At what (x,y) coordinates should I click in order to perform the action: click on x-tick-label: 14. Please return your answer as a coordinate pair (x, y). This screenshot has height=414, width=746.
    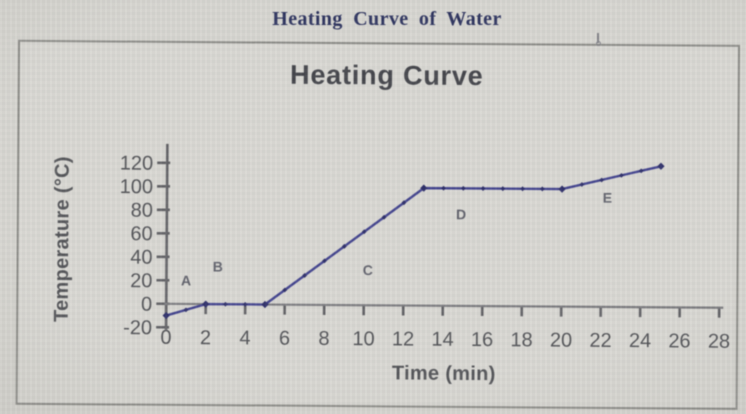
    Looking at the image, I should click on (442, 340).